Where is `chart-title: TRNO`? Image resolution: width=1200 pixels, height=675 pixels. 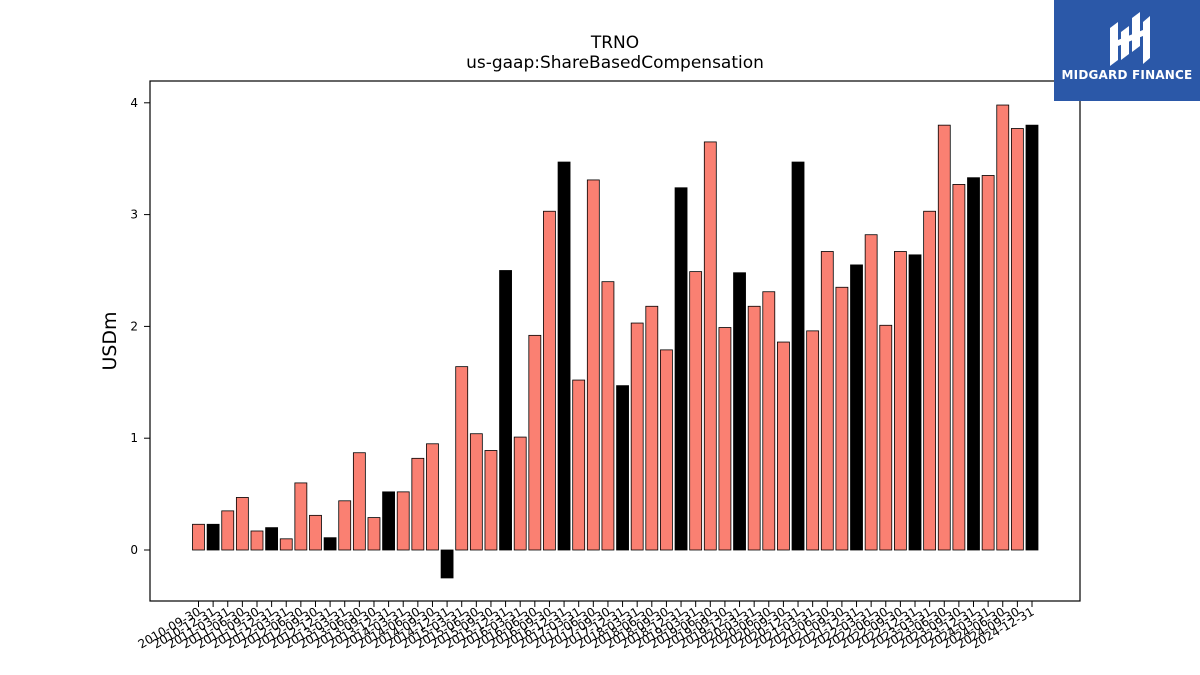
chart-title: TRNO is located at coordinates (614, 43).